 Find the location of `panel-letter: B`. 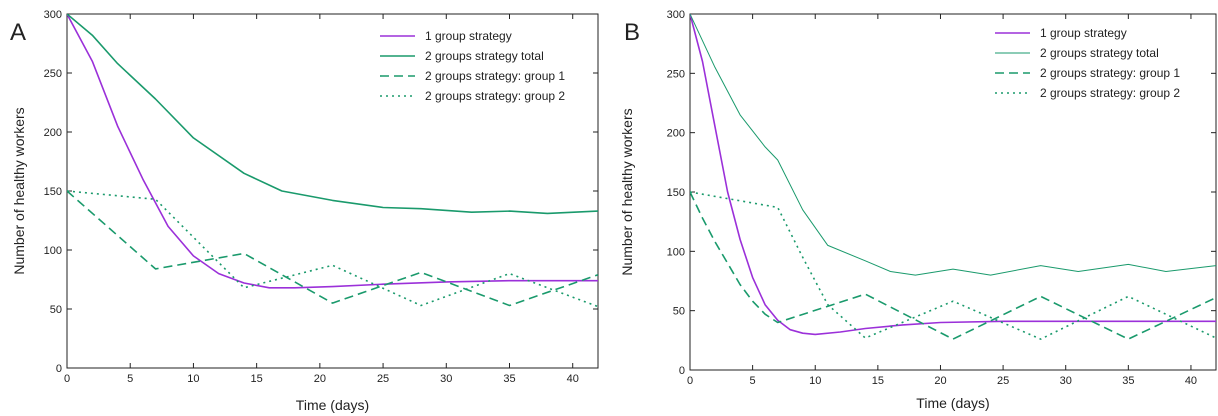

panel-letter: B is located at coordinates (632, 32).